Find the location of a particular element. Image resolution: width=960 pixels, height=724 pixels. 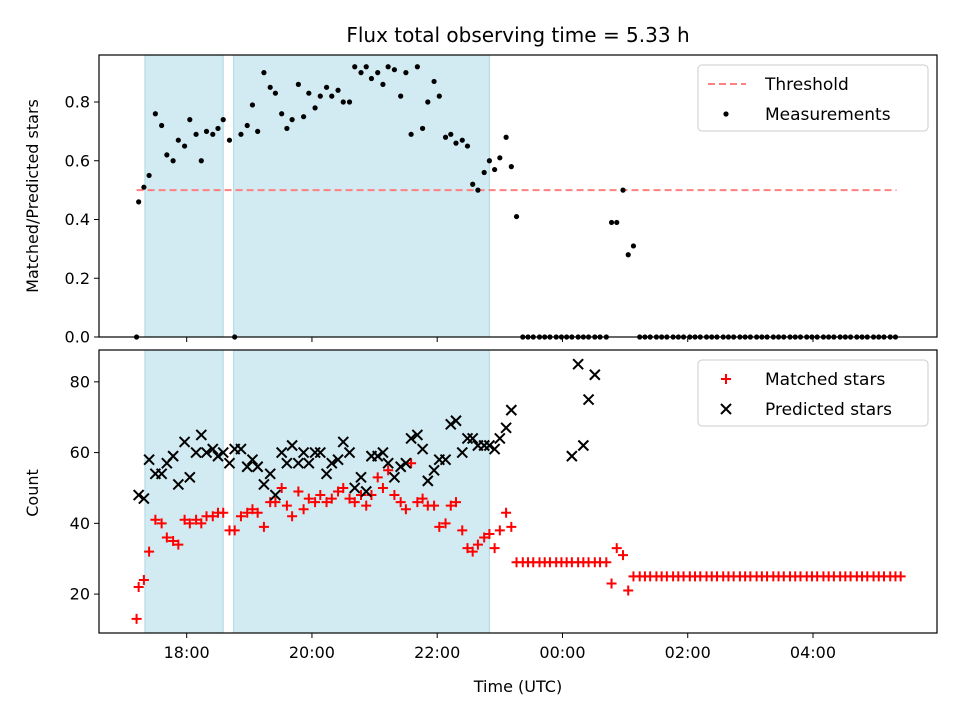

legend-label-0-0: Threshold is located at coordinates (806, 85).